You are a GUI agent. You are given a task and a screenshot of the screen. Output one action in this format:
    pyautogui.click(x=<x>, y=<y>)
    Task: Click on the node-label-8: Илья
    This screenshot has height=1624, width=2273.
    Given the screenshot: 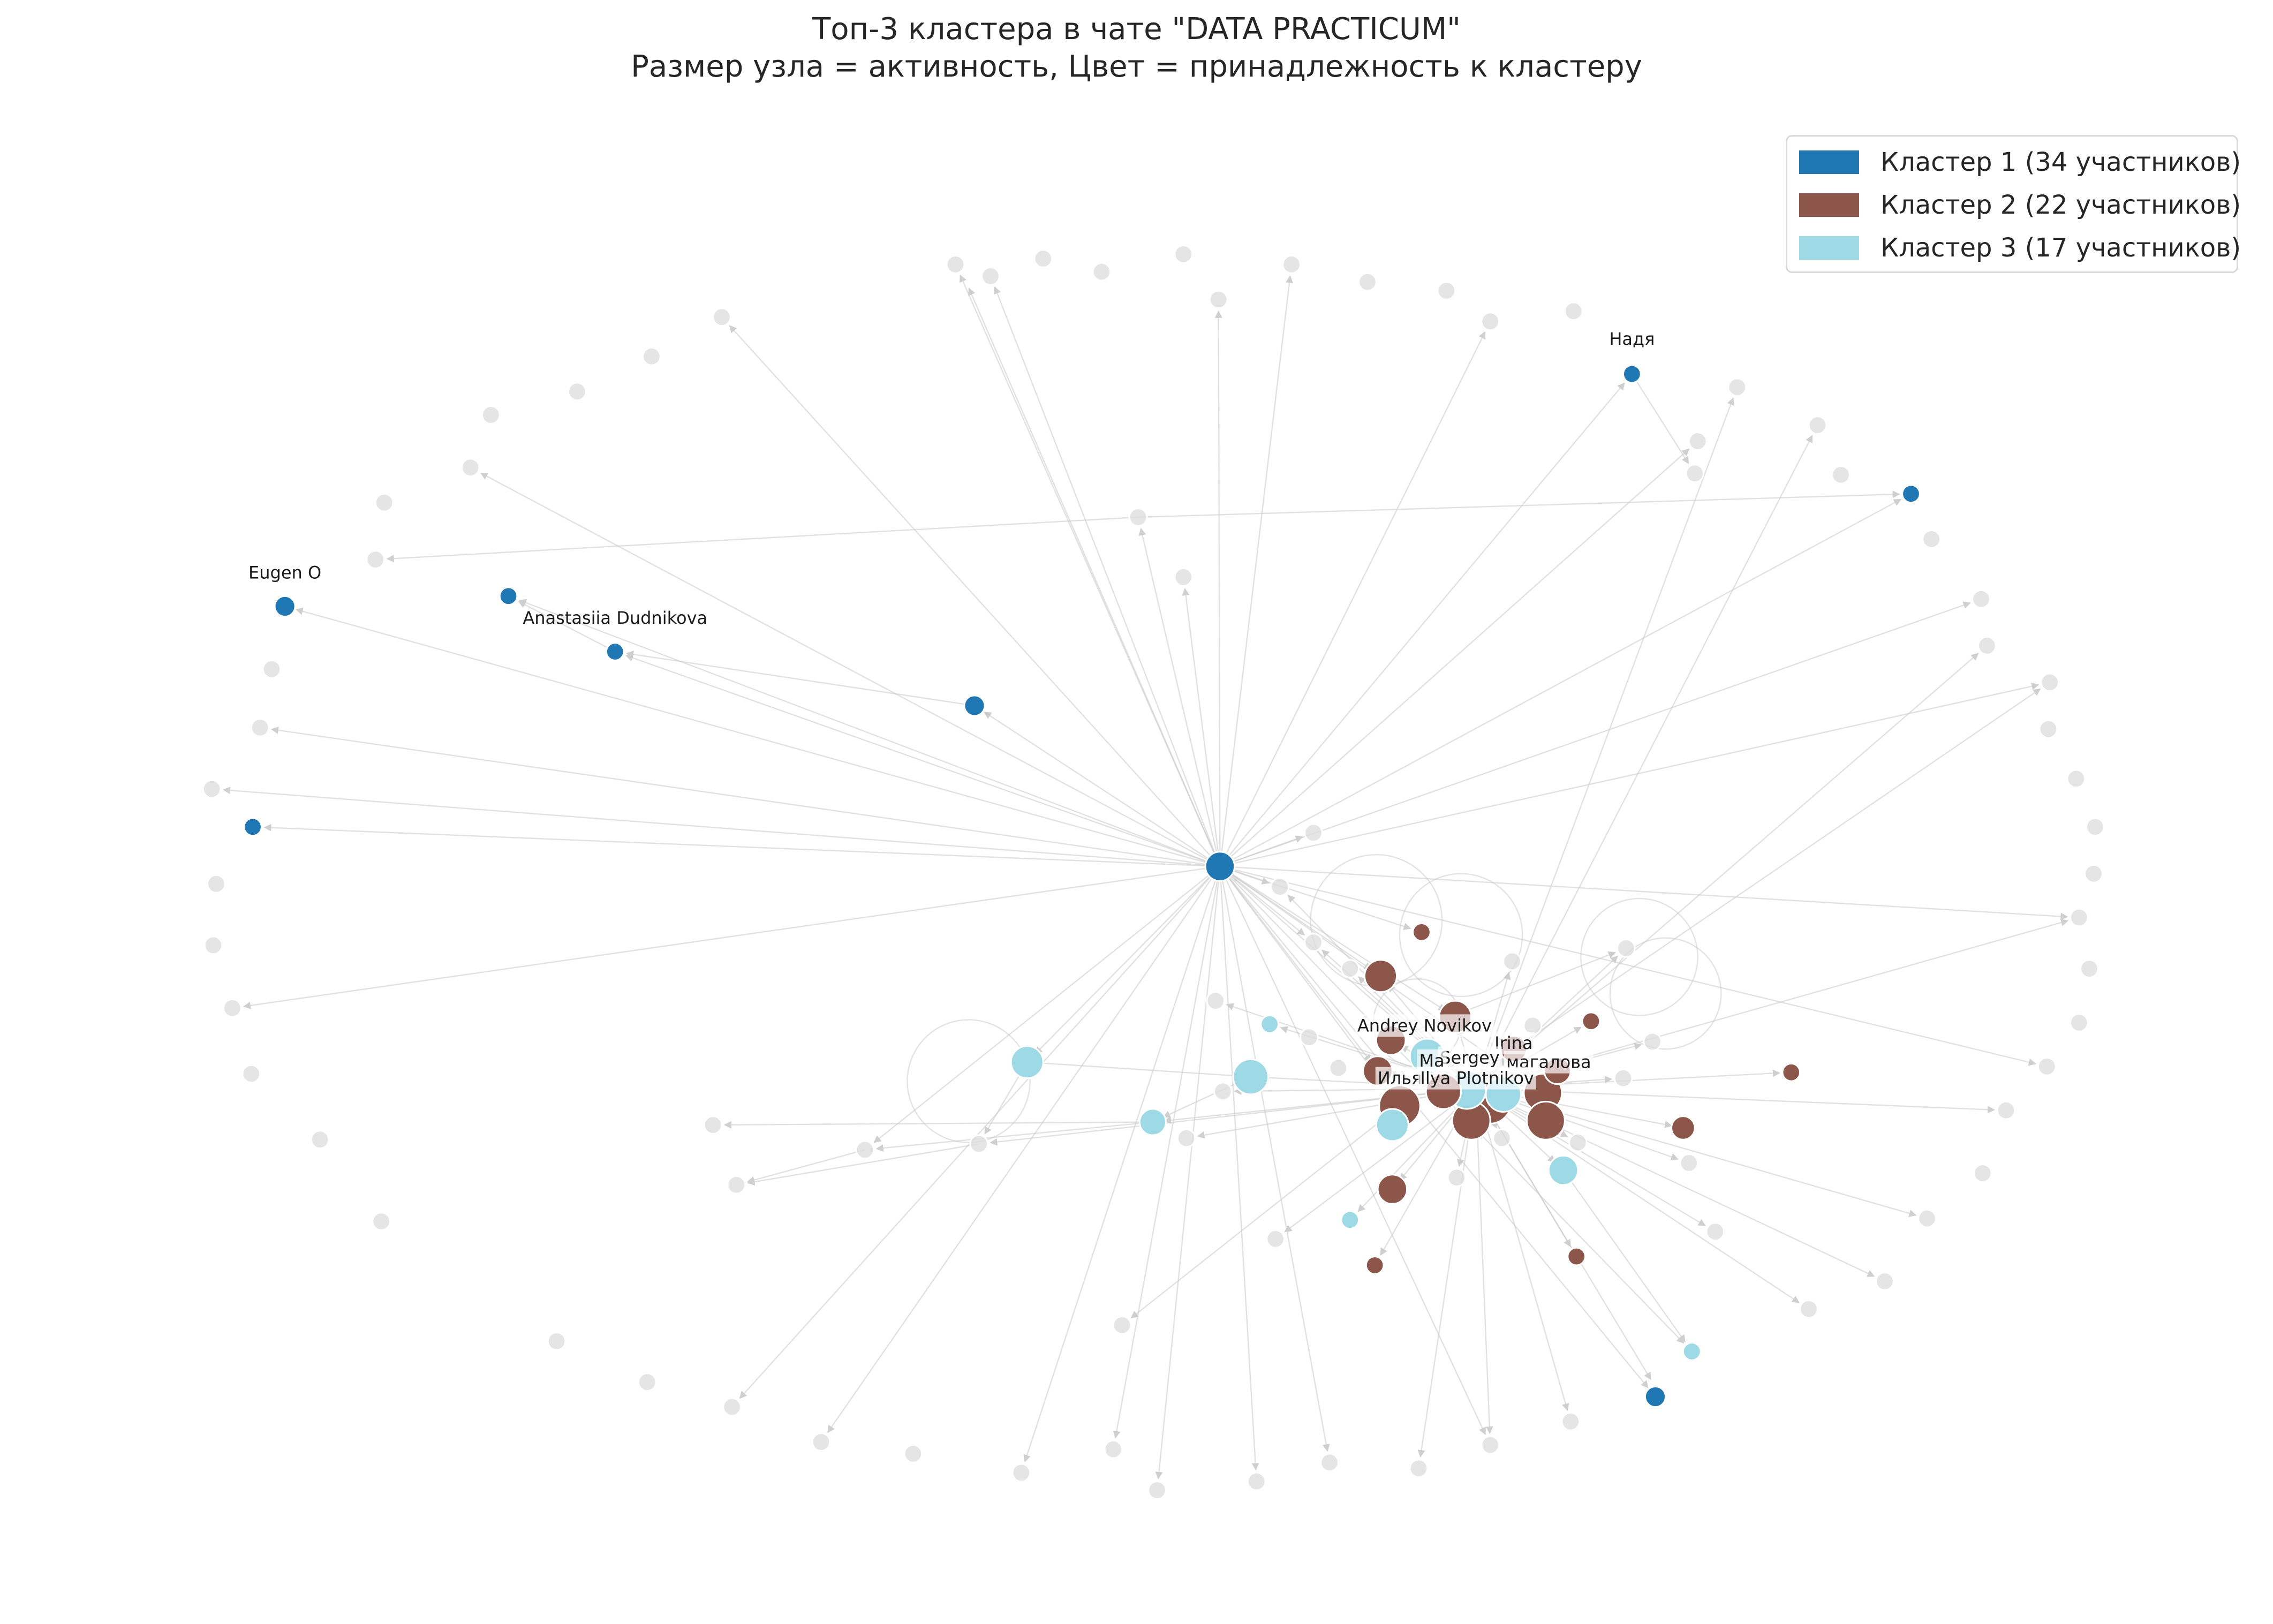 What is the action you would take?
    pyautogui.click(x=1399, y=1078)
    